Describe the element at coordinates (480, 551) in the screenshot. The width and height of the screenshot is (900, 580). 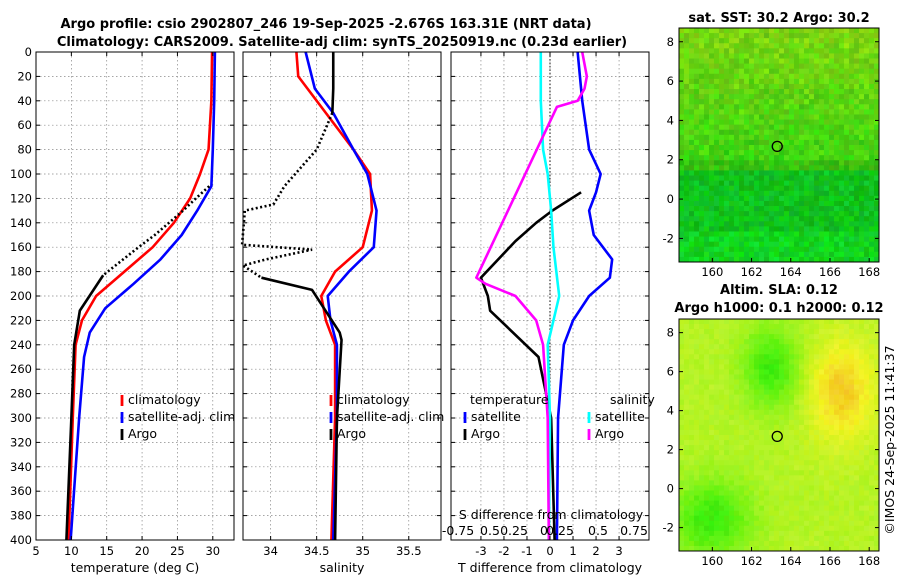
I see `panel3-xtick-label: -3` at that location.